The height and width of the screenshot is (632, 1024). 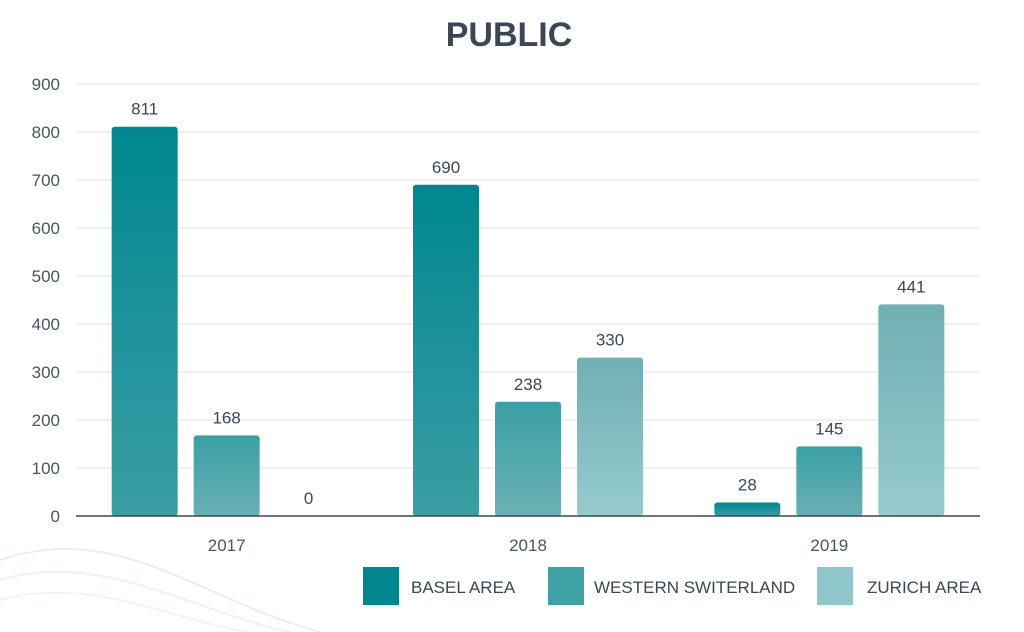 I want to click on y-tick-label: 800, so click(x=46, y=132).